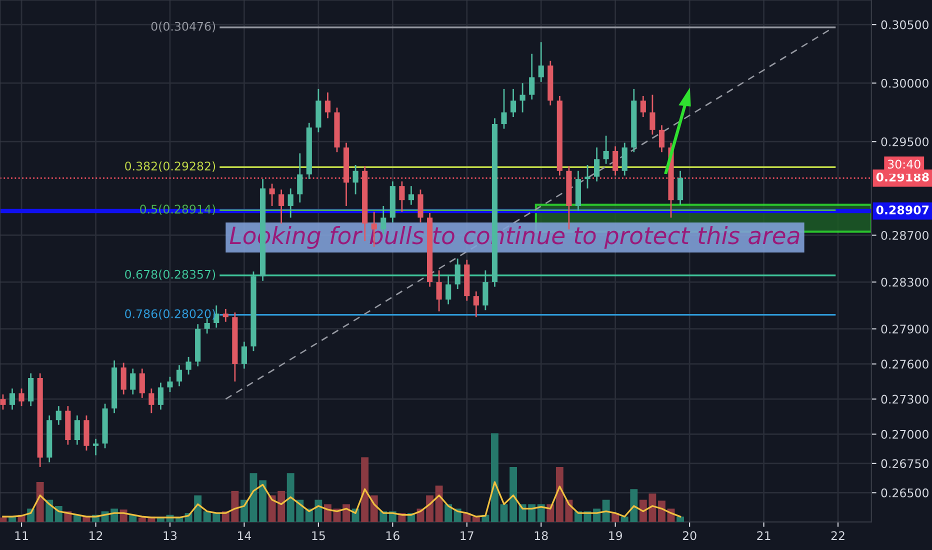 This screenshot has height=550, width=932. What do you see at coordinates (904, 83) in the screenshot?
I see `y-tick-label: 0.30000` at bounding box center [904, 83].